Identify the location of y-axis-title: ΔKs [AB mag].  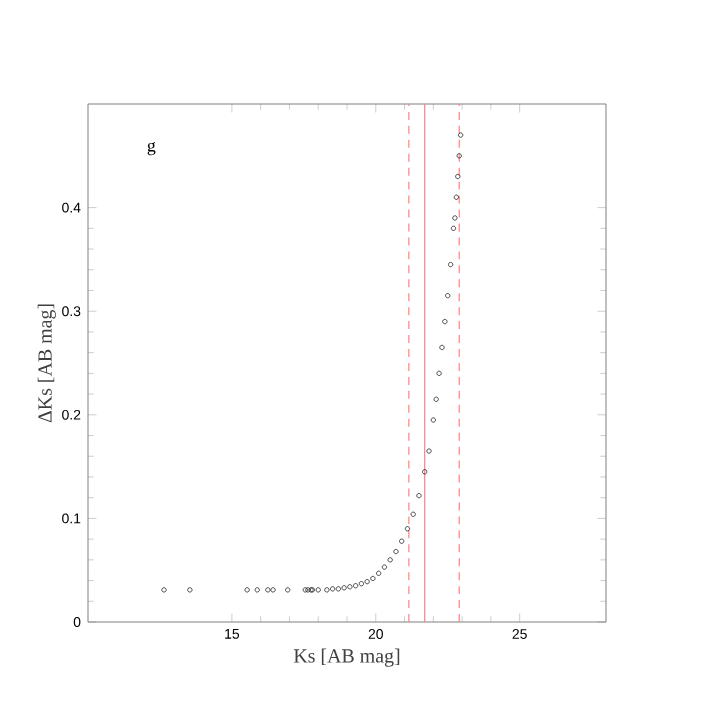
(46, 363).